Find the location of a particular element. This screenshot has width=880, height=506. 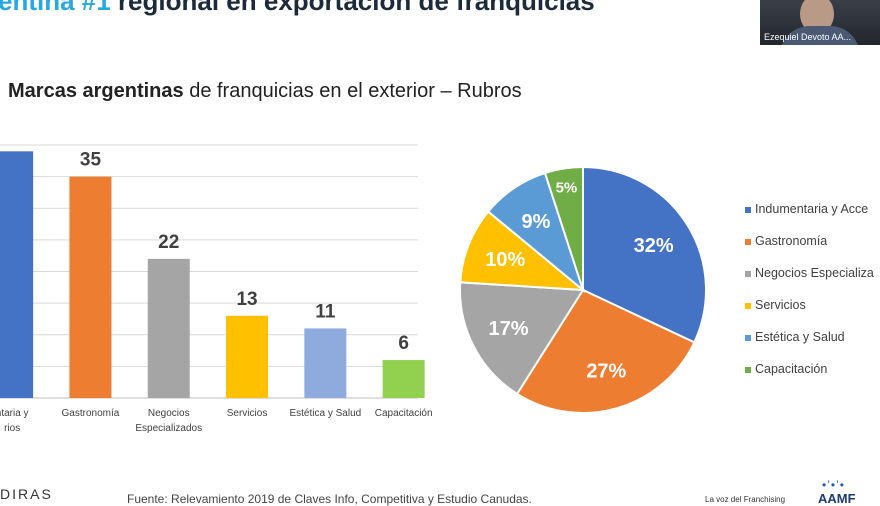

legend-label: Indumentaria y Acce is located at coordinates (812, 209).